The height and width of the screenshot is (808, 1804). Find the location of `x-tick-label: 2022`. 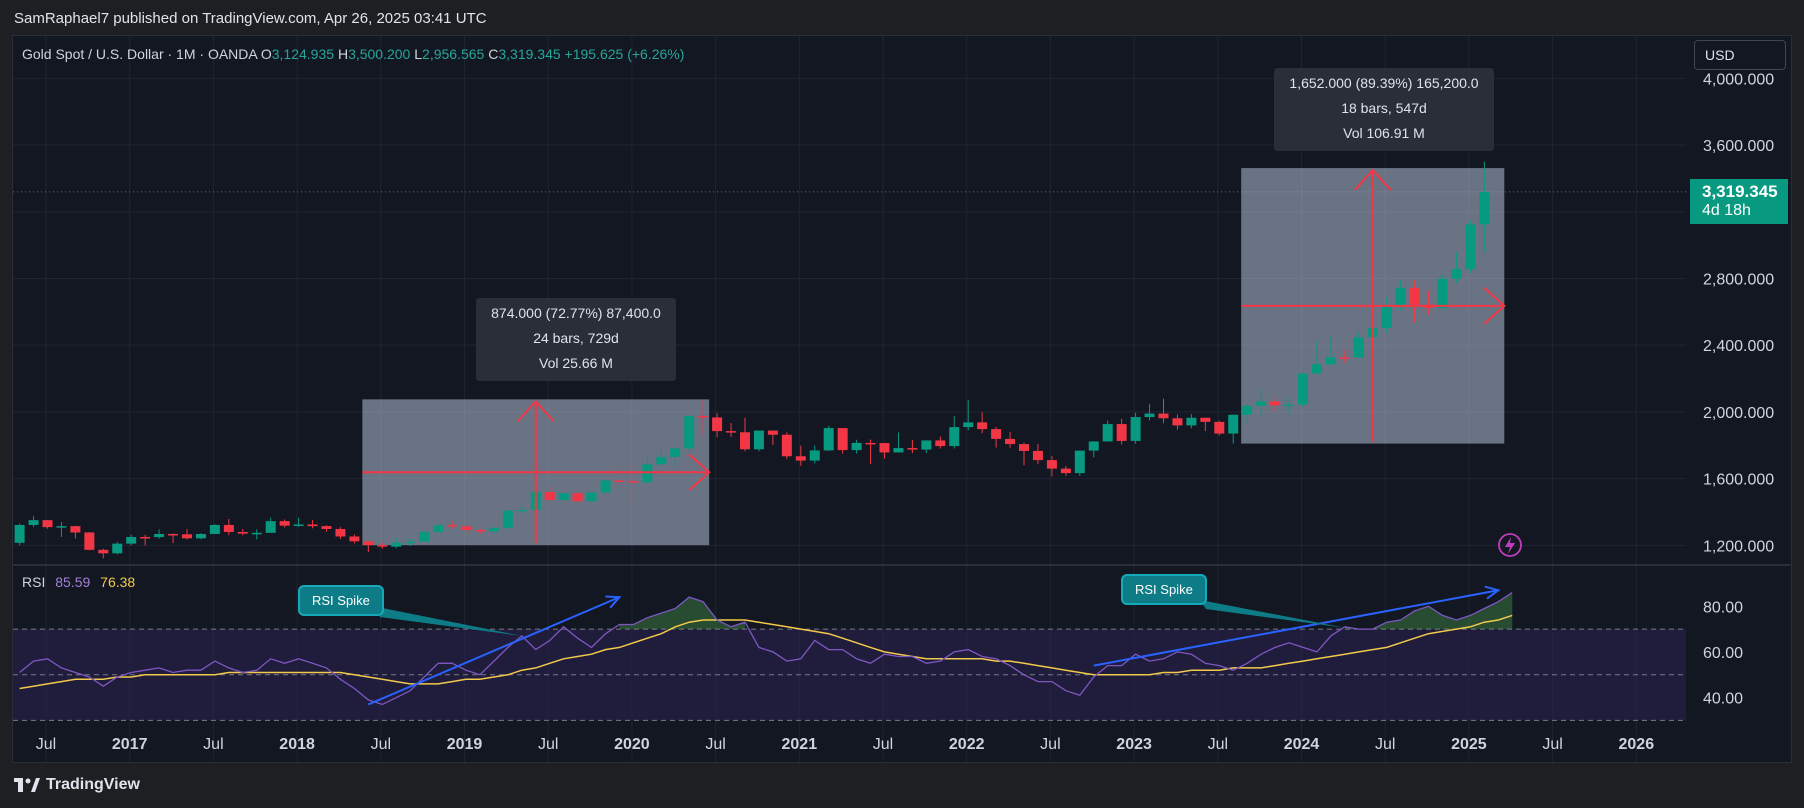

x-tick-label: 2022 is located at coordinates (967, 744).